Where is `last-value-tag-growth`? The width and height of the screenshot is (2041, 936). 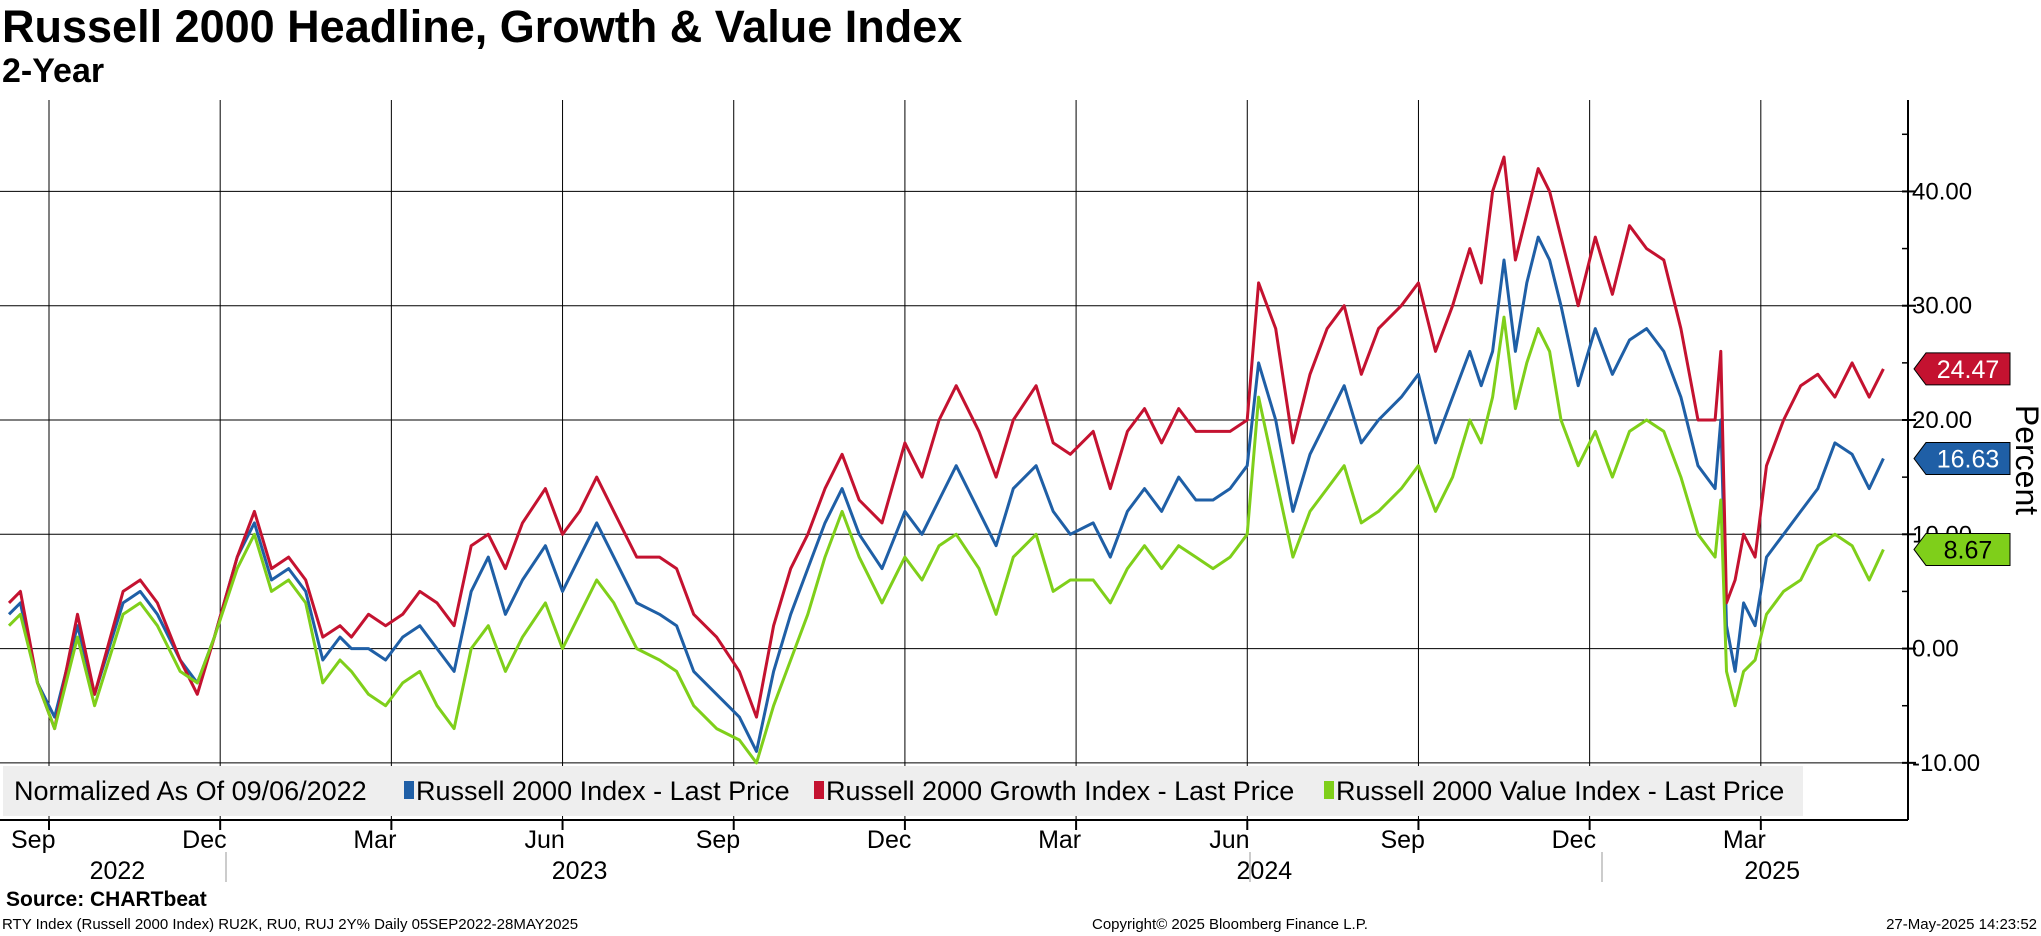 last-value-tag-growth is located at coordinates (1962, 369).